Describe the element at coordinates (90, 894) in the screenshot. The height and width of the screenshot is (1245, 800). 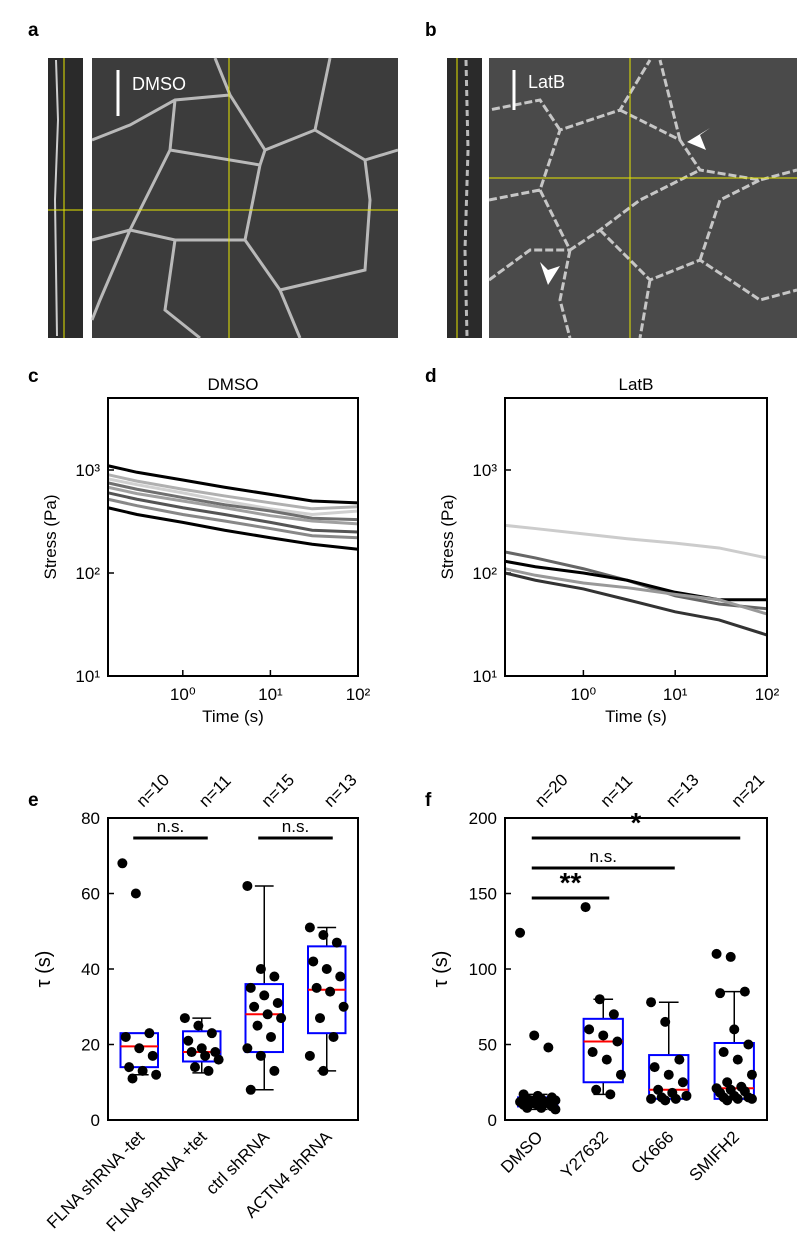
I see `y-tick-label: 60` at that location.